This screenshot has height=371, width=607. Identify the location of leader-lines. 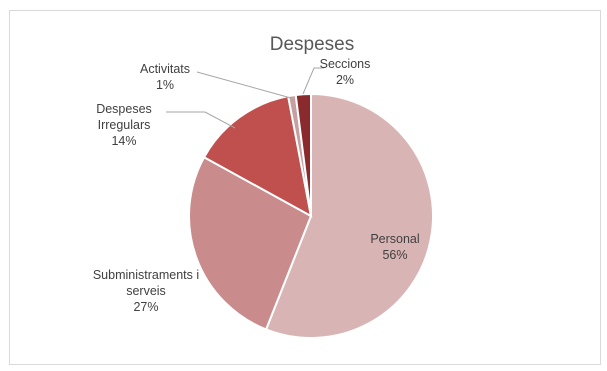
(245, 98).